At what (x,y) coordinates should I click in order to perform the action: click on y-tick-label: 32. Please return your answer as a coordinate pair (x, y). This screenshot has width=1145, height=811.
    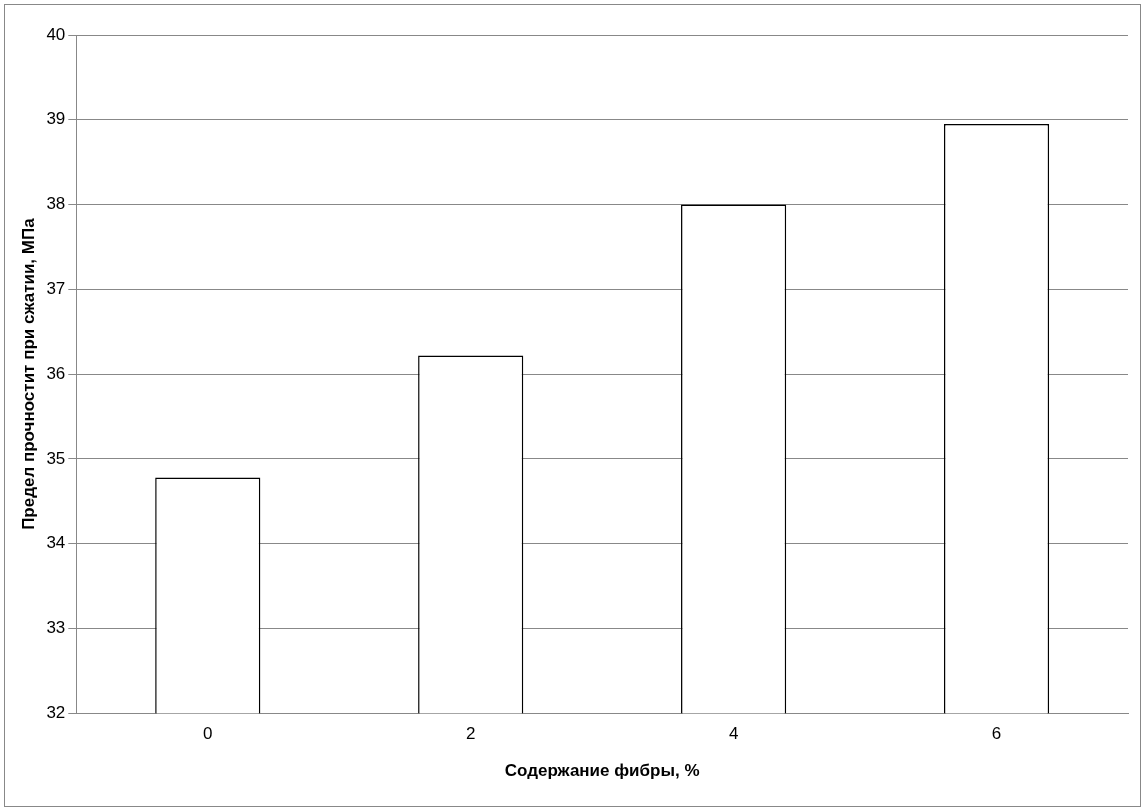
    Looking at the image, I should click on (56, 712).